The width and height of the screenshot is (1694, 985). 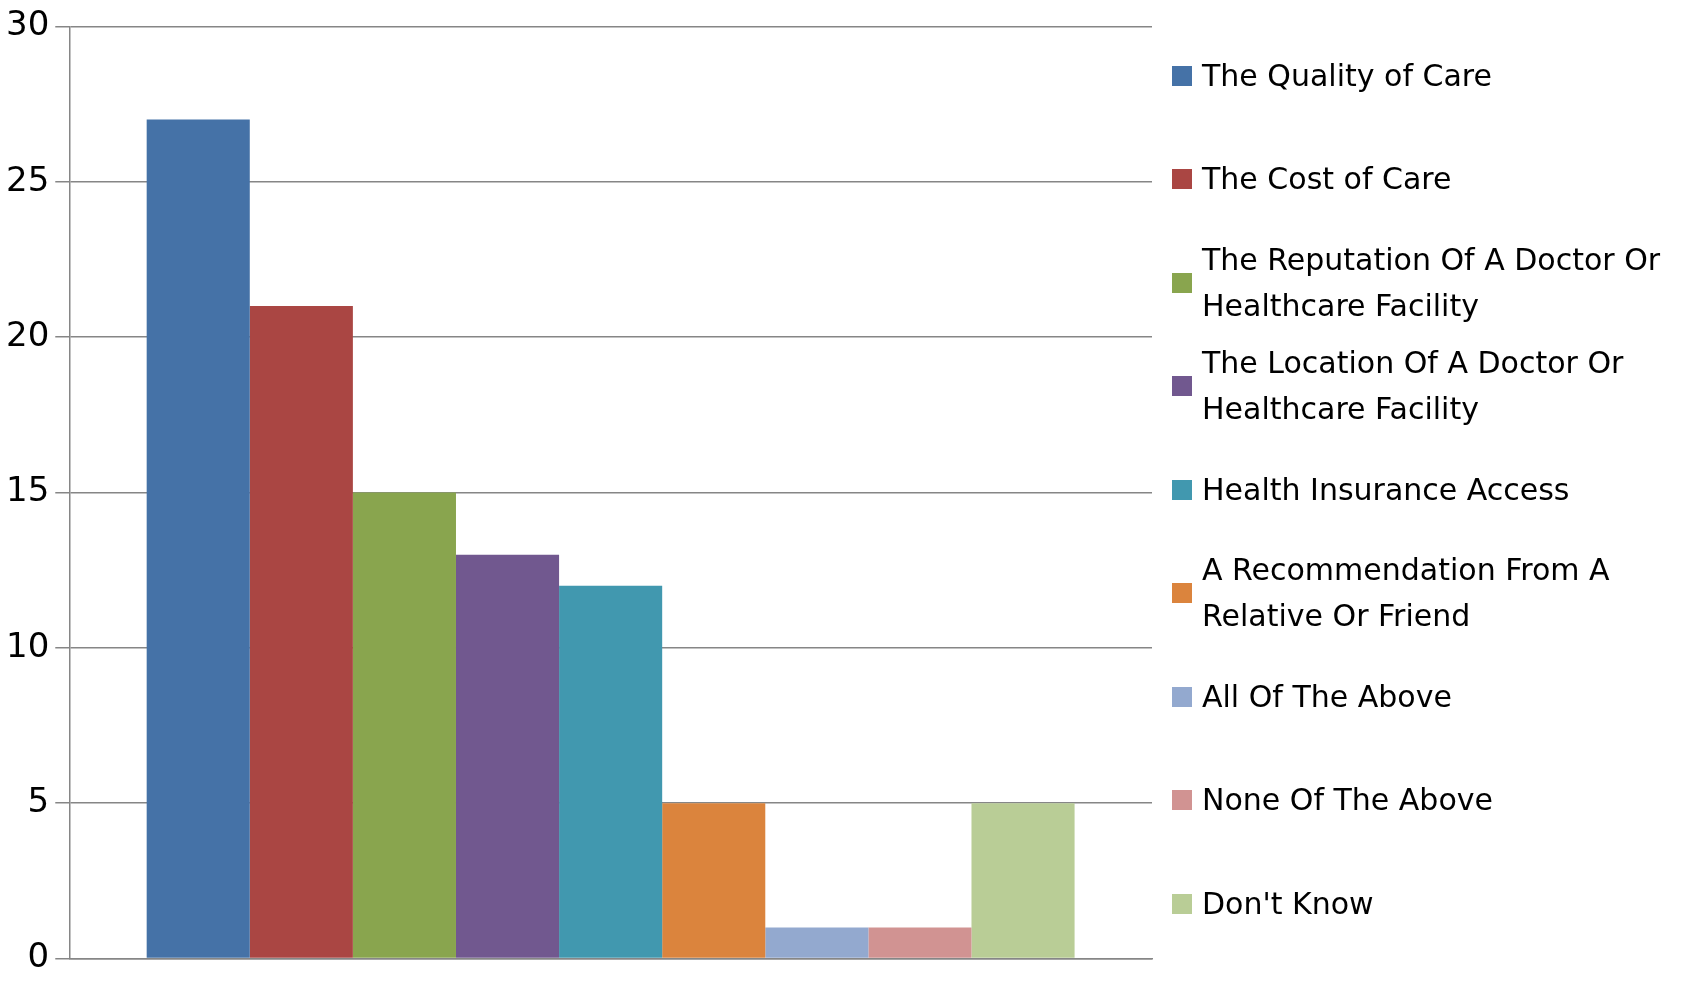 What do you see at coordinates (1347, 800) in the screenshot?
I see `legend-label: None Of The Above` at bounding box center [1347, 800].